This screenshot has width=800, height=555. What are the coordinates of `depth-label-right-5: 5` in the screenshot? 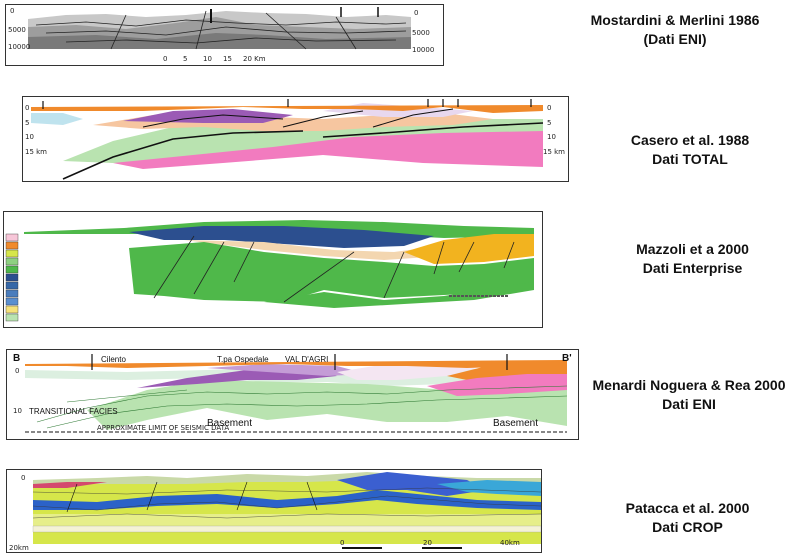 It's located at (549, 123).